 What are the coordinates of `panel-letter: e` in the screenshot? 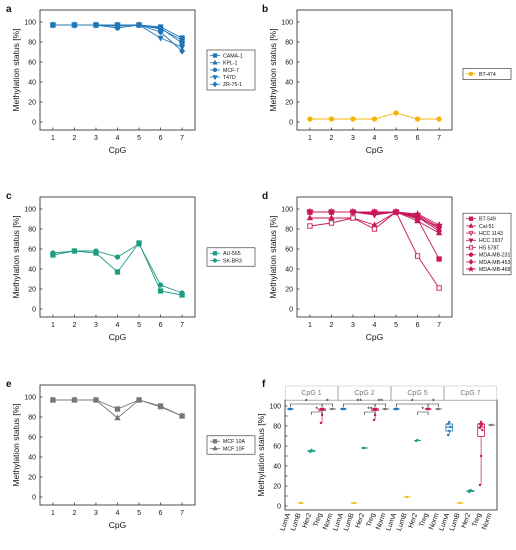 It's located at (9, 384).